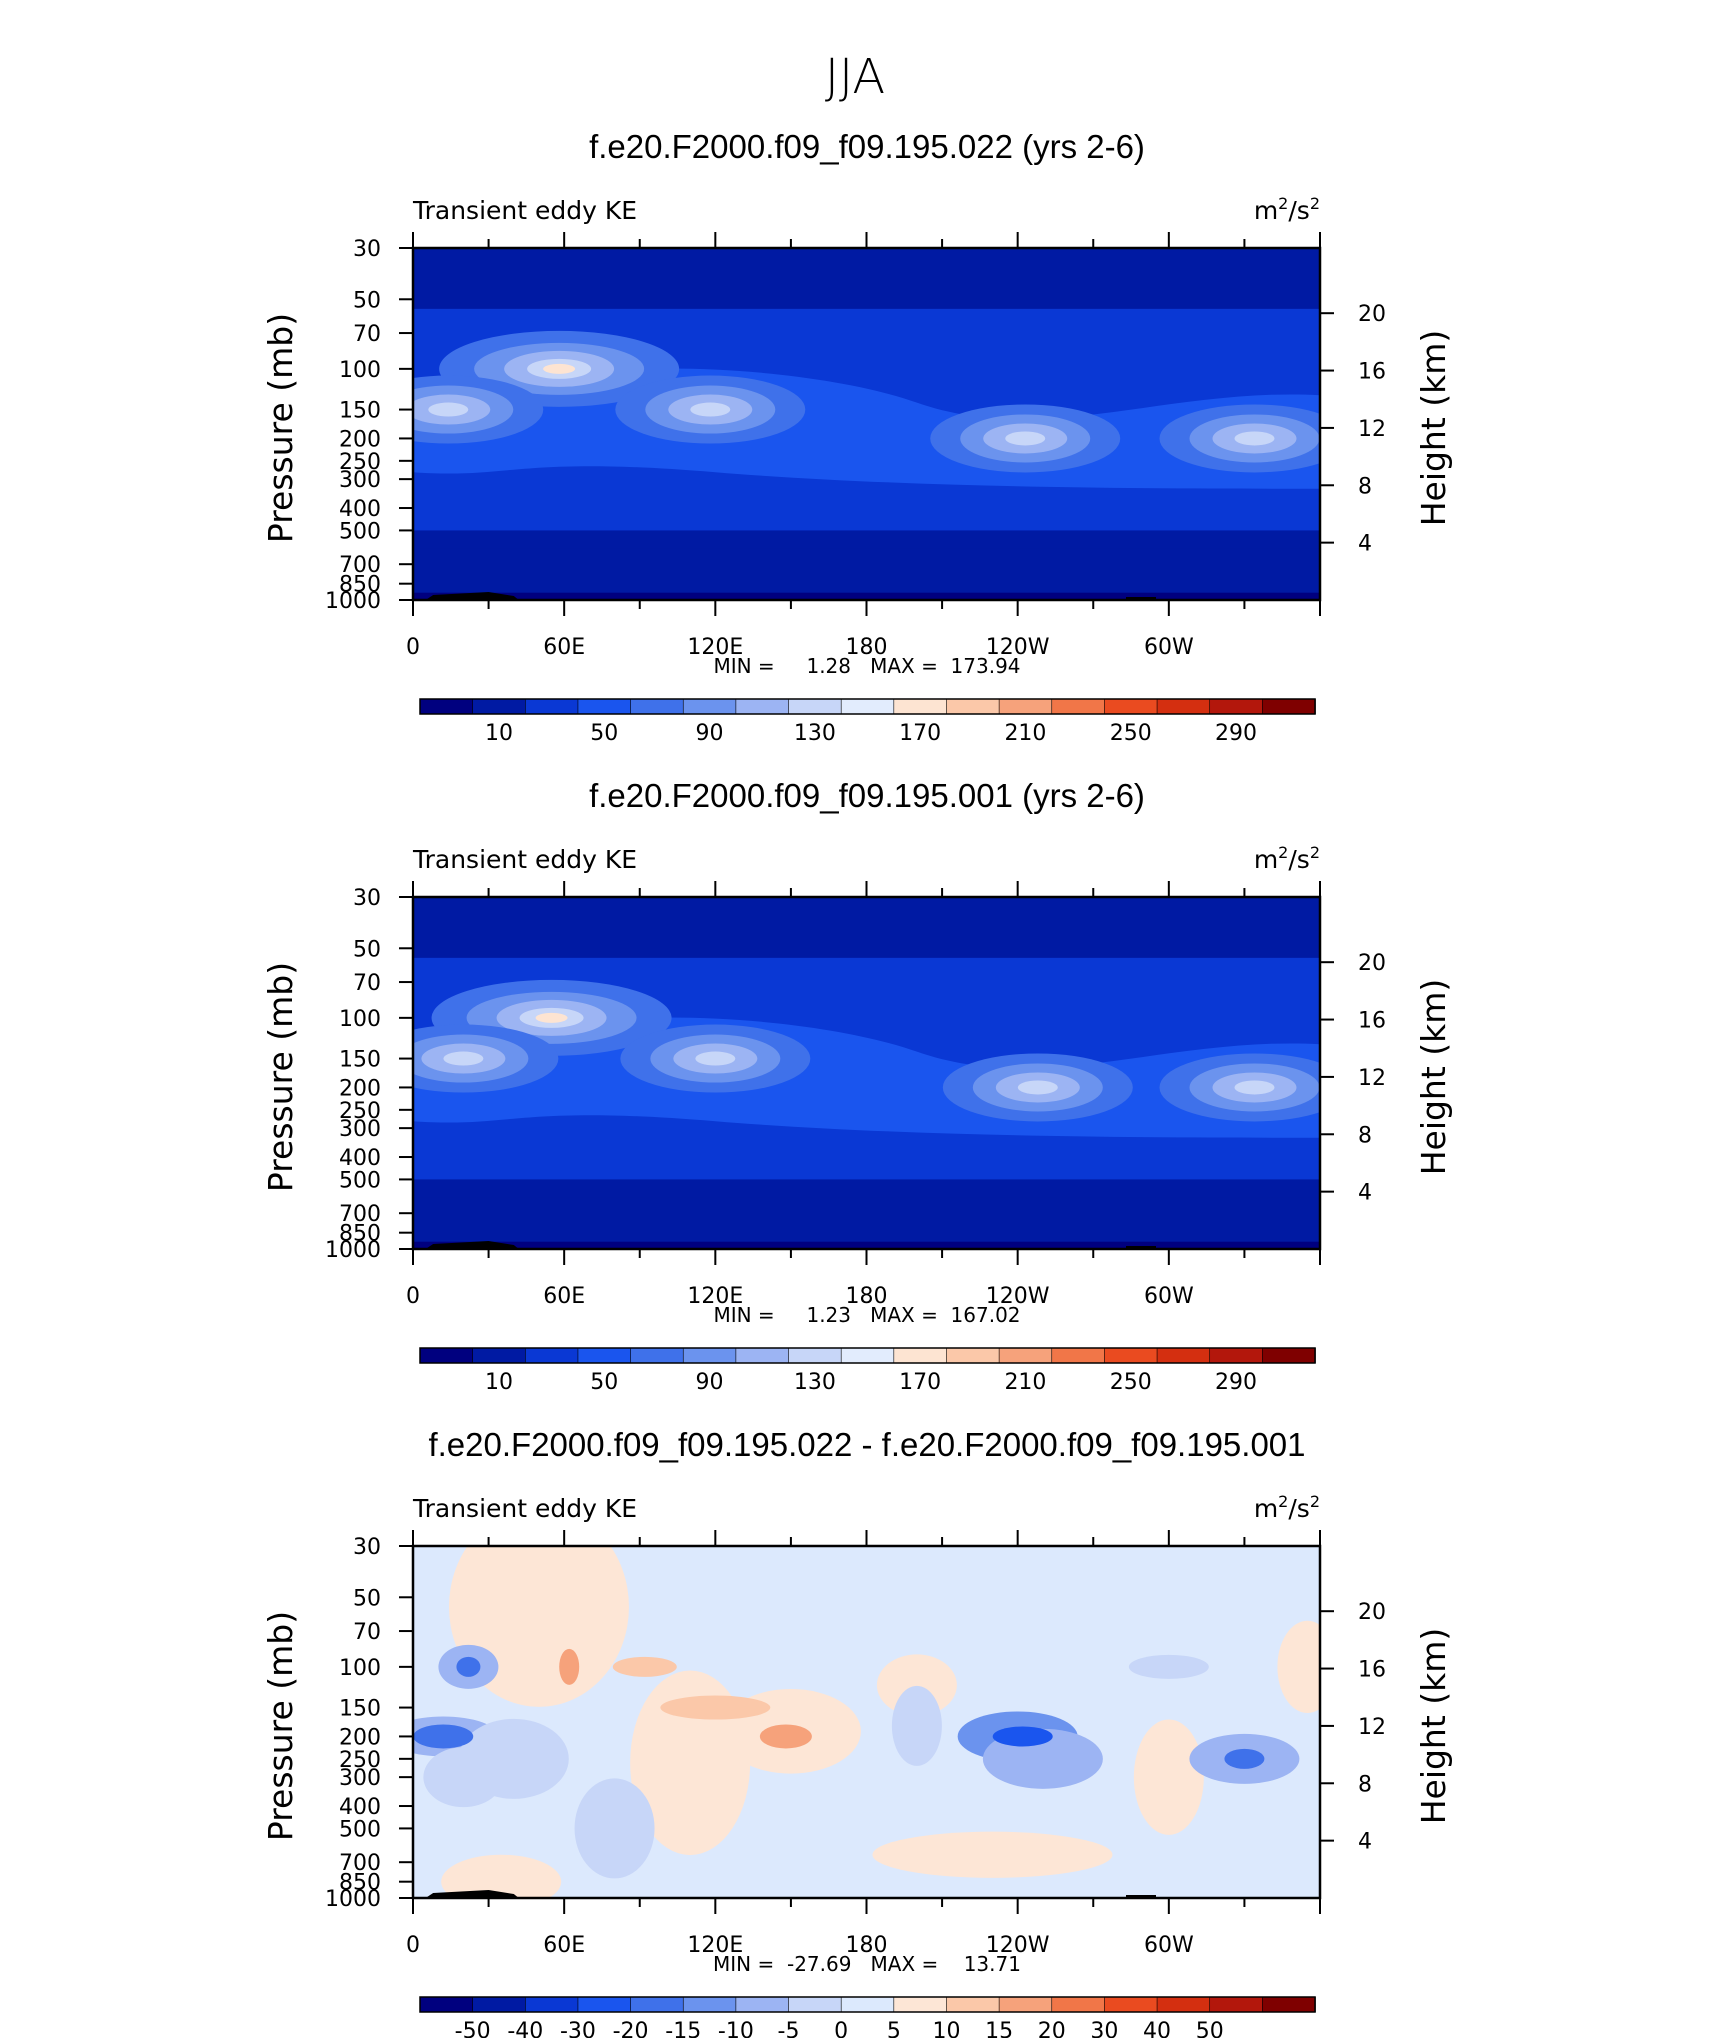 This screenshot has height=2038, width=1710. I want to click on colorbar-label: -50, so click(473, 2028).